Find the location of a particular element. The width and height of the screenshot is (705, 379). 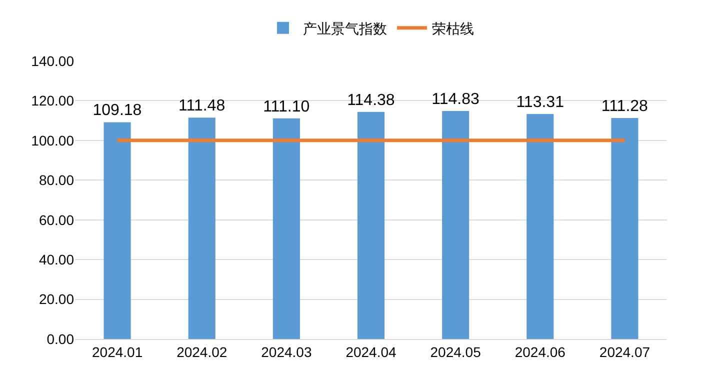

y-tick-label: 0.00 is located at coordinates (60, 338).